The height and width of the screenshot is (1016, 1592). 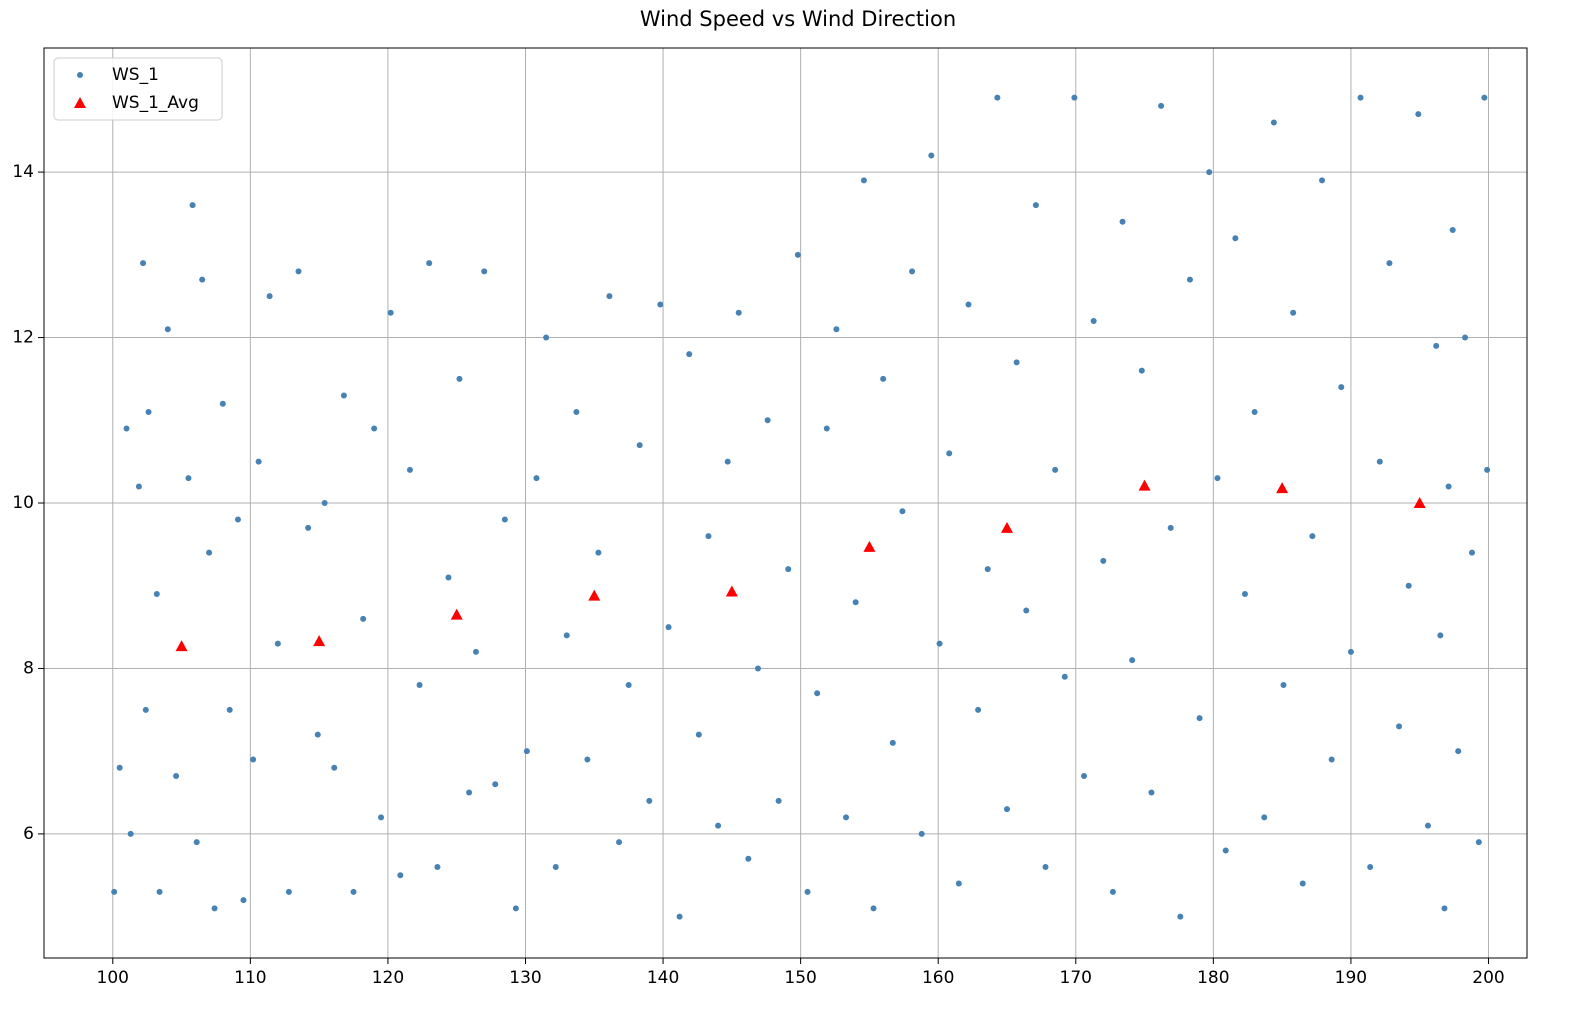 What do you see at coordinates (798, 19) in the screenshot?
I see `chart-title: Wind Speed vs Wind Direction` at bounding box center [798, 19].